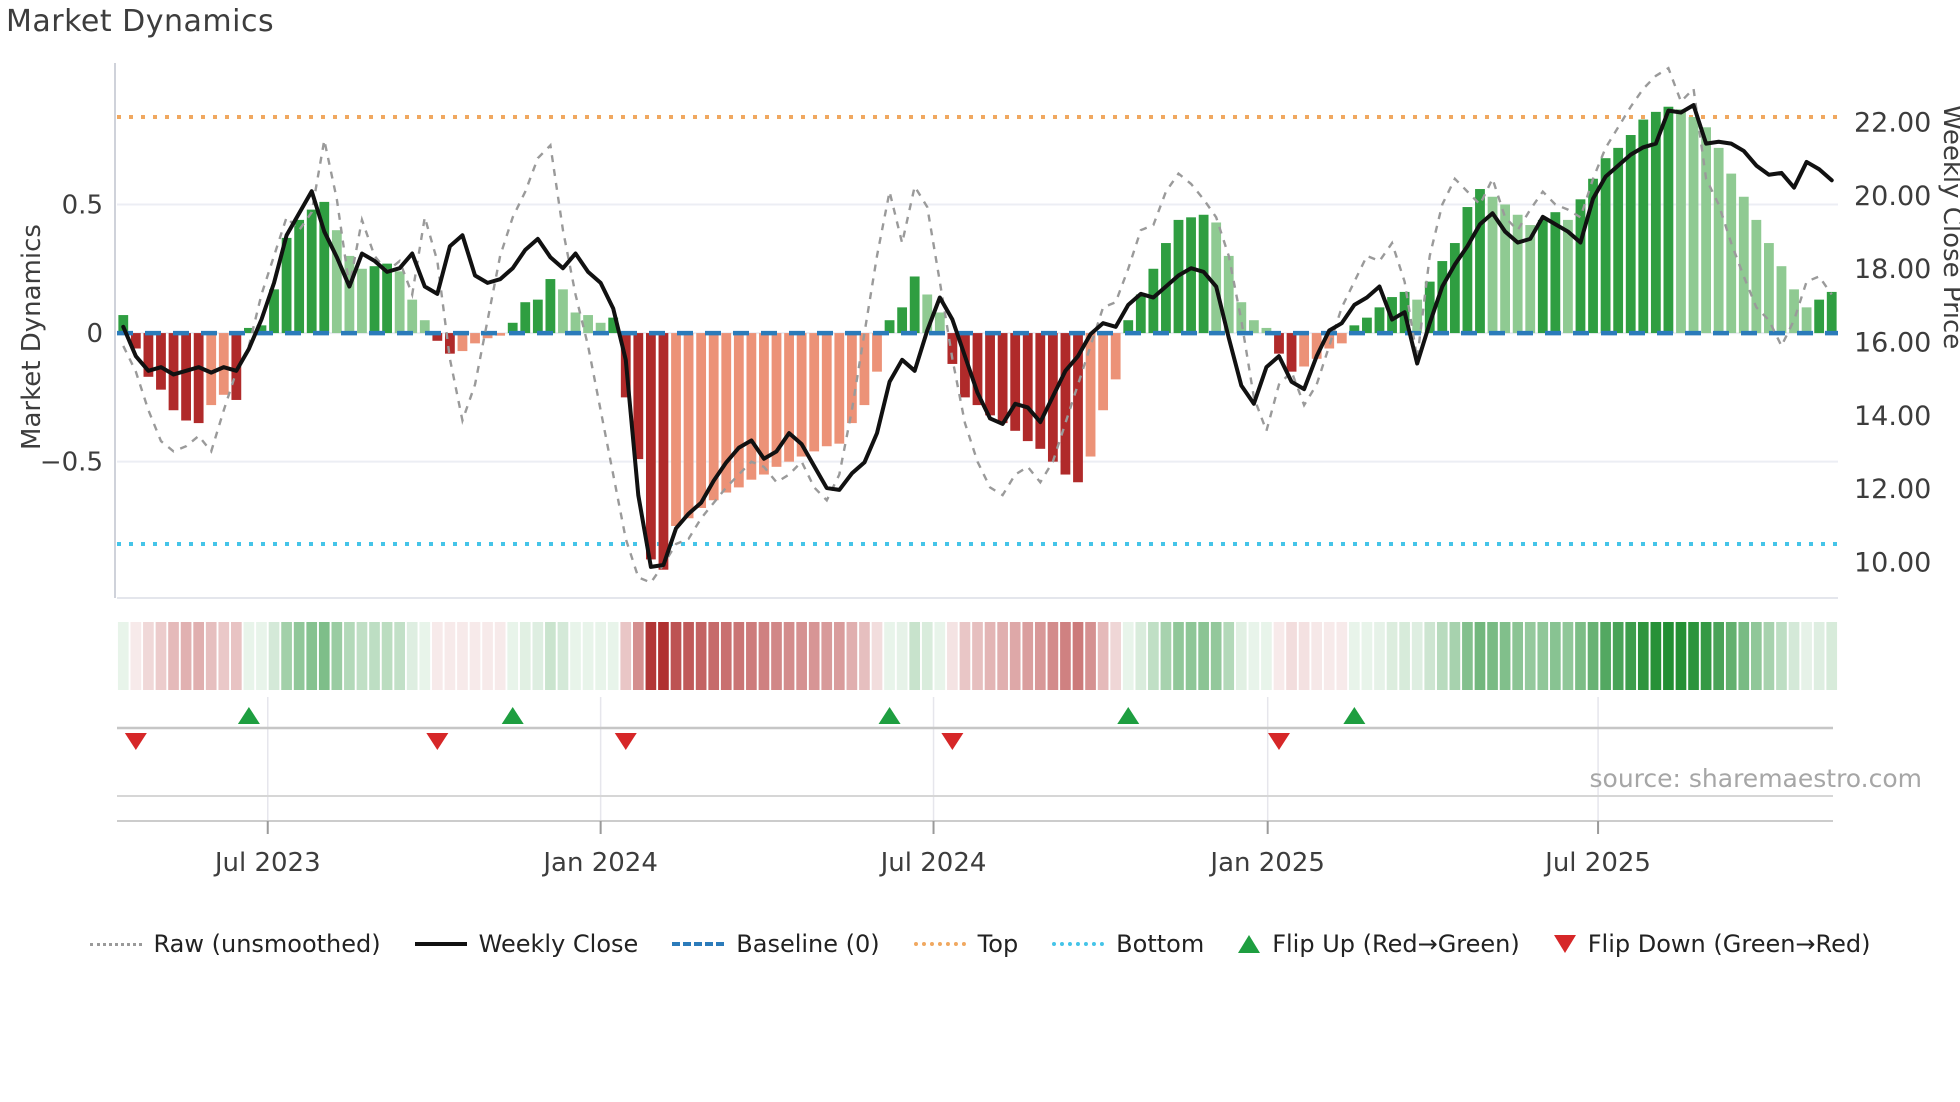 The width and height of the screenshot is (1960, 1102). What do you see at coordinates (952, 741) in the screenshot?
I see `flip-down-marker` at bounding box center [952, 741].